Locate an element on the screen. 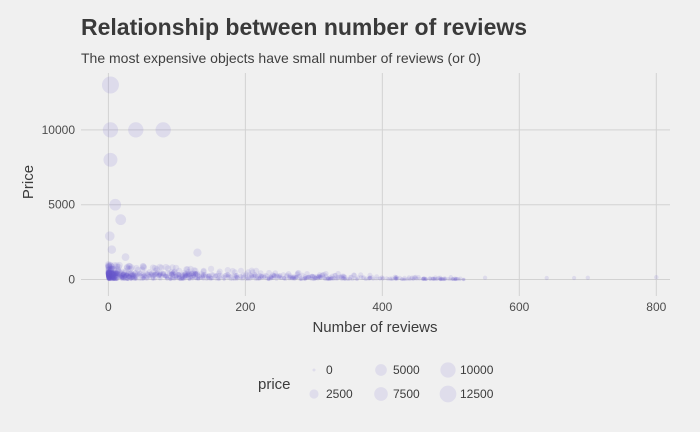 The width and height of the screenshot is (700, 432). legend-key is located at coordinates (314, 370).